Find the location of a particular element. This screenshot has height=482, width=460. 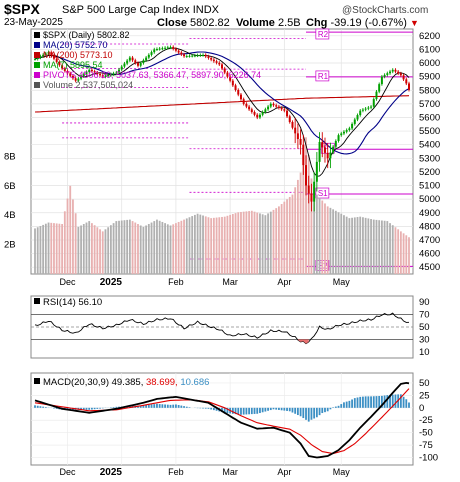

rsi-tick-label: 90 is located at coordinates (424, 302).